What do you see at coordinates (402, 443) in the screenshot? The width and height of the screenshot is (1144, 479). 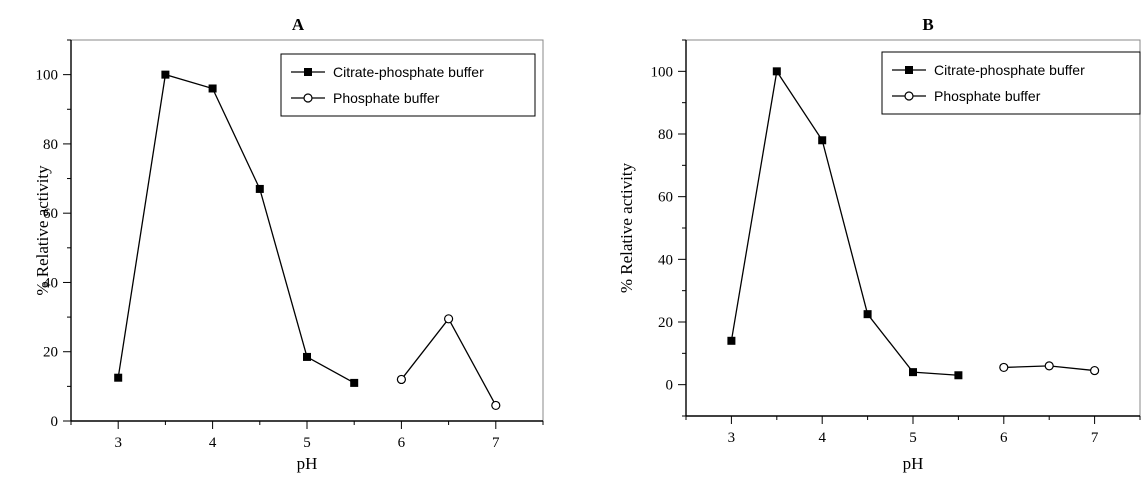 I see `chart-a-x-tick-label: 6` at bounding box center [402, 443].